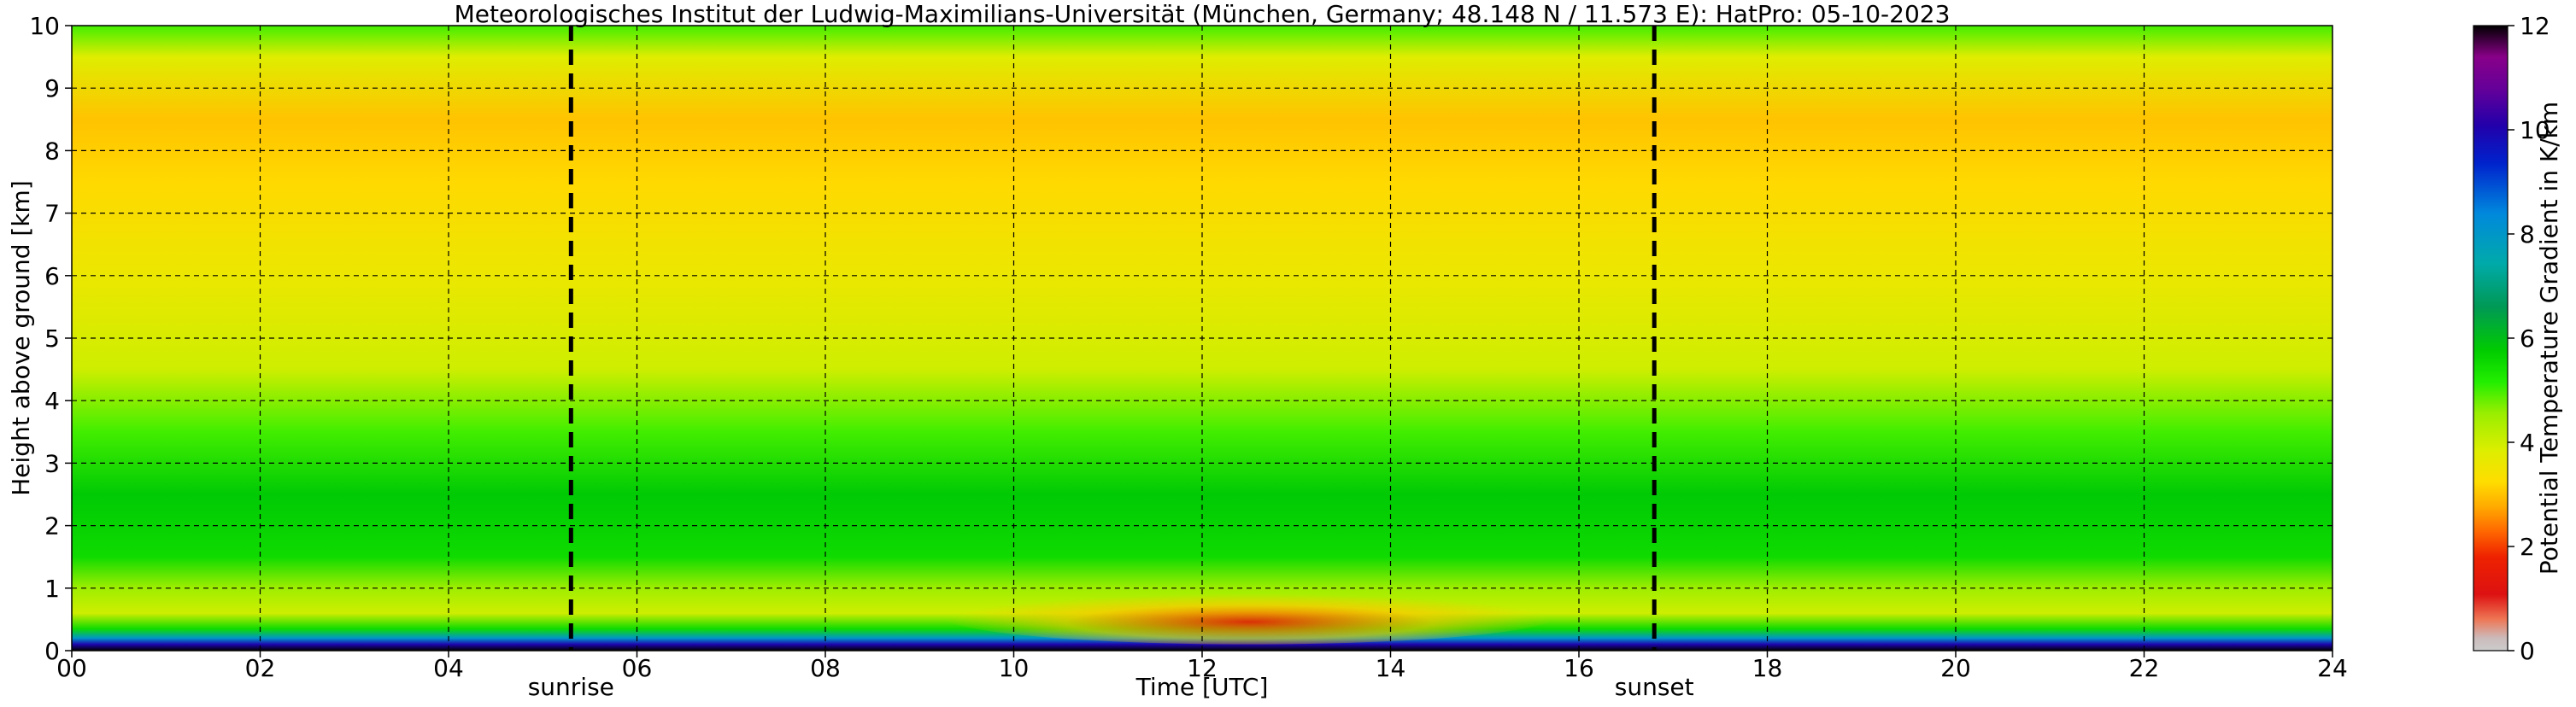 The width and height of the screenshot is (2576, 707). I want to click on y-tick-label: 5, so click(52, 339).